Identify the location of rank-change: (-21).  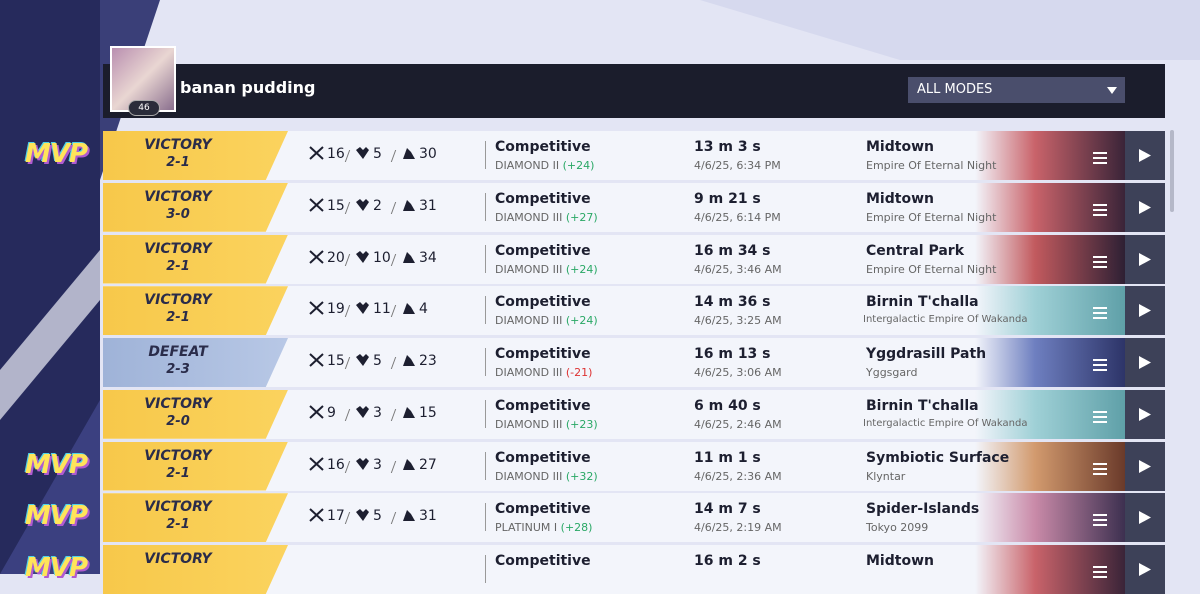
(579, 372).